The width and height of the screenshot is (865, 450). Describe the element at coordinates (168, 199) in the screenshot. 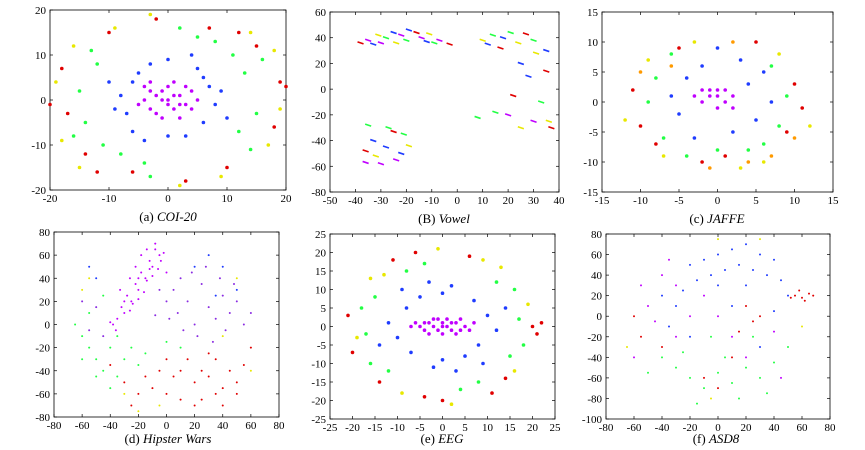

I see `x-tick-label: 0` at that location.